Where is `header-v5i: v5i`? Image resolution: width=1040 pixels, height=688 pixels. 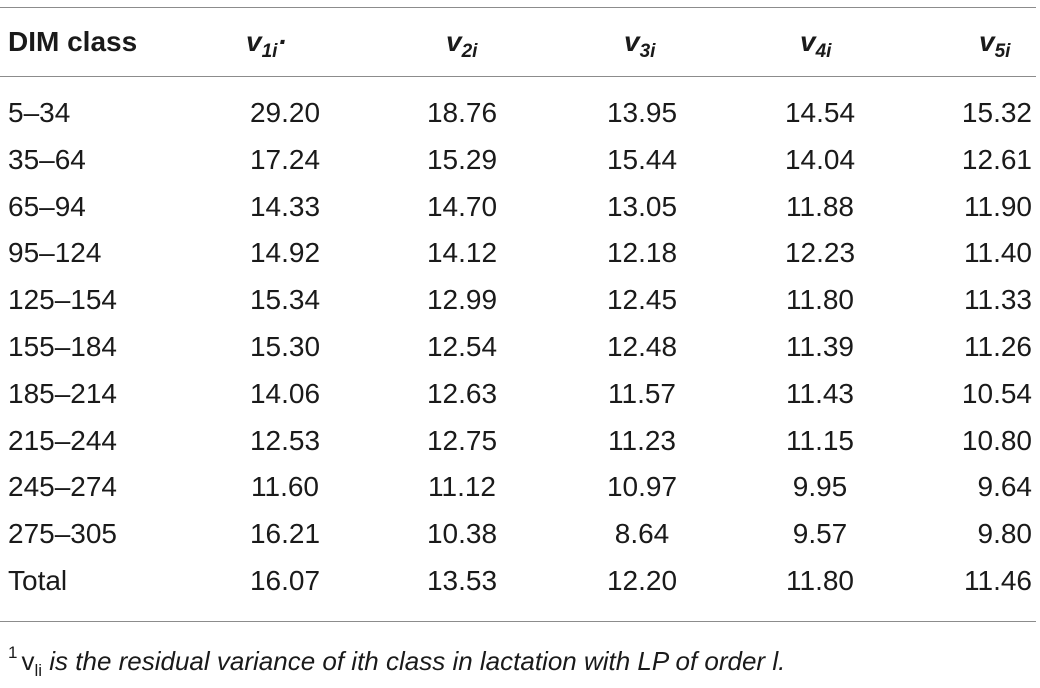
header-v5i: v5i is located at coordinates (994, 42).